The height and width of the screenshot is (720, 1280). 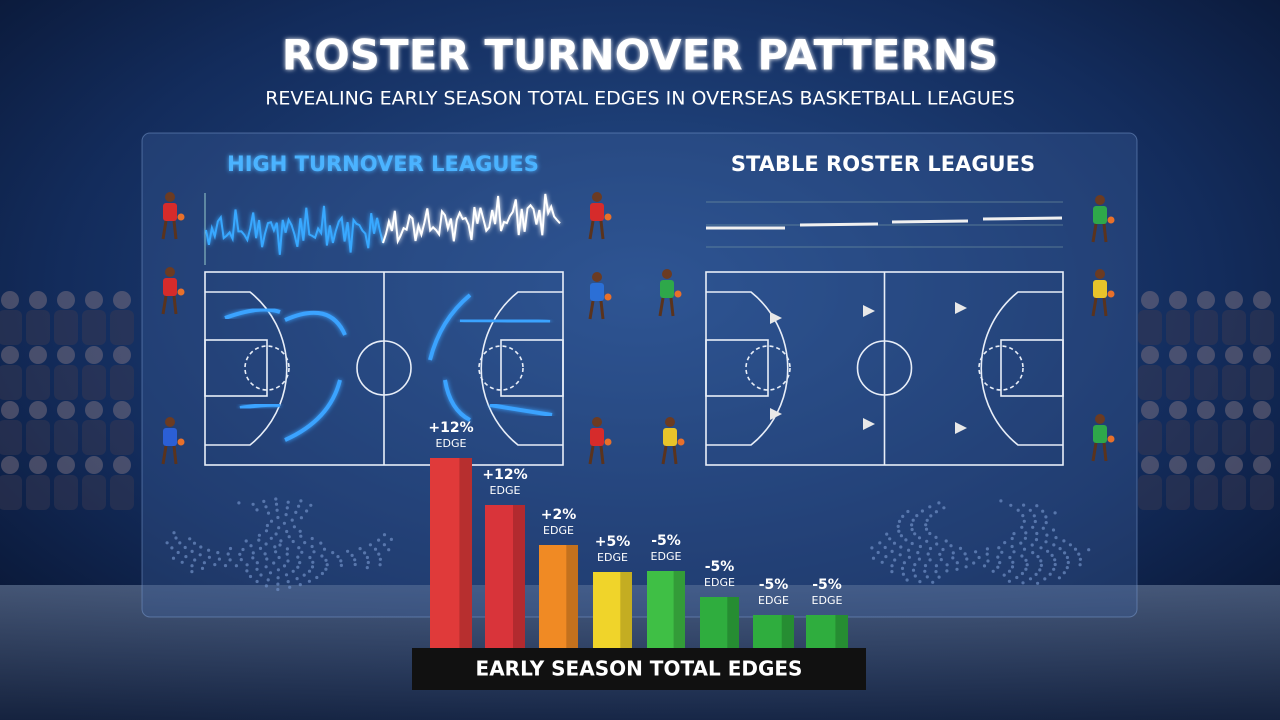 What do you see at coordinates (720, 567) in the screenshot?
I see `bar-label: -5%` at bounding box center [720, 567].